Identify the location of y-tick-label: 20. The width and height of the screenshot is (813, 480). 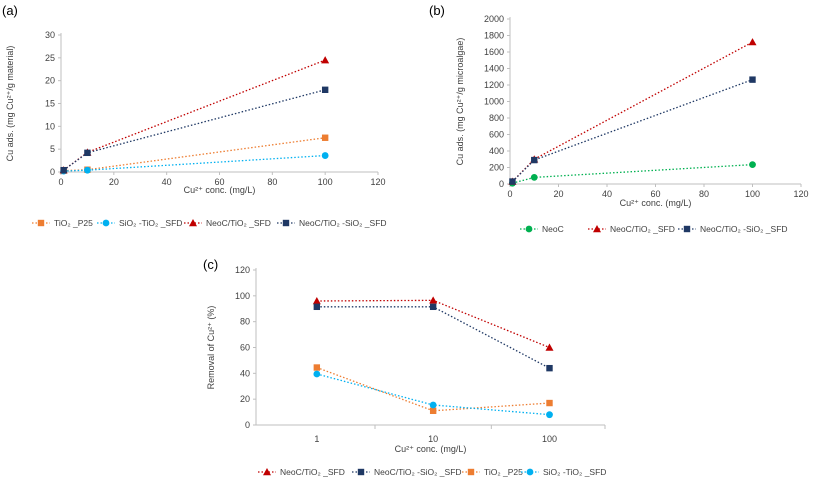
(245, 399).